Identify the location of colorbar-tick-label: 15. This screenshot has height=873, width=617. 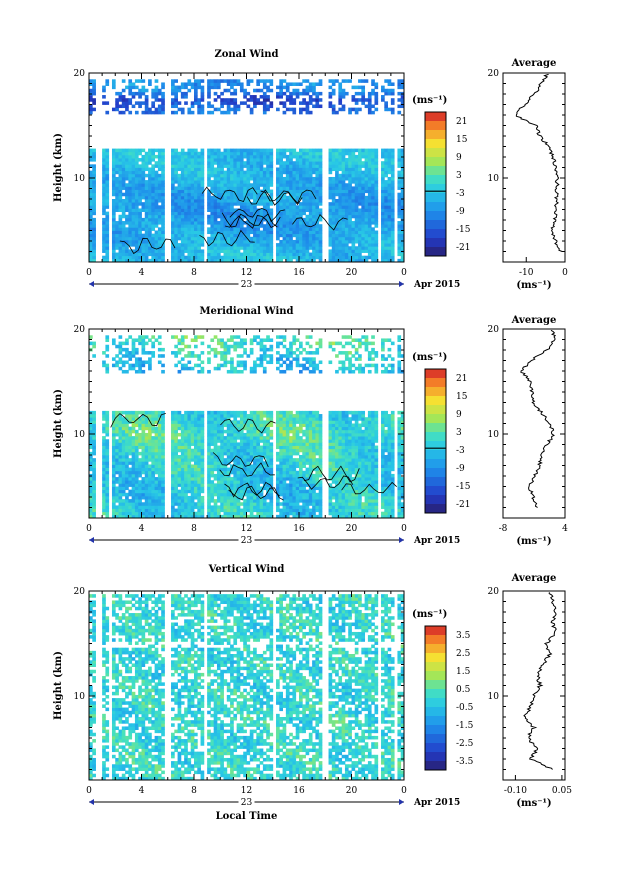
(462, 140).